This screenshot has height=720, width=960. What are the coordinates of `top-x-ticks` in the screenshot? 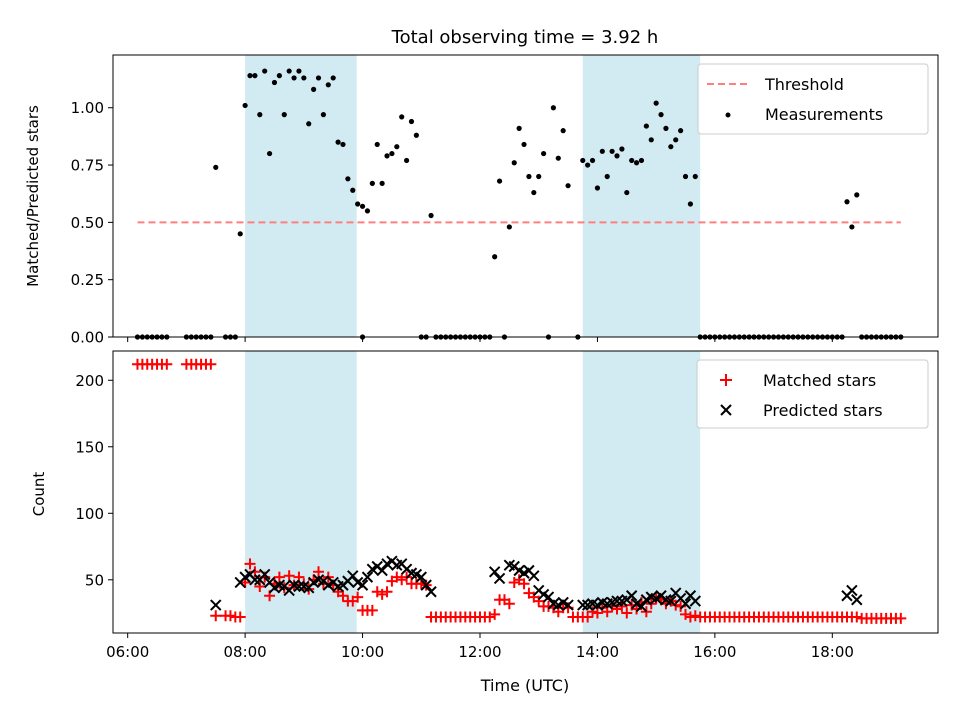 It's located at (480, 339).